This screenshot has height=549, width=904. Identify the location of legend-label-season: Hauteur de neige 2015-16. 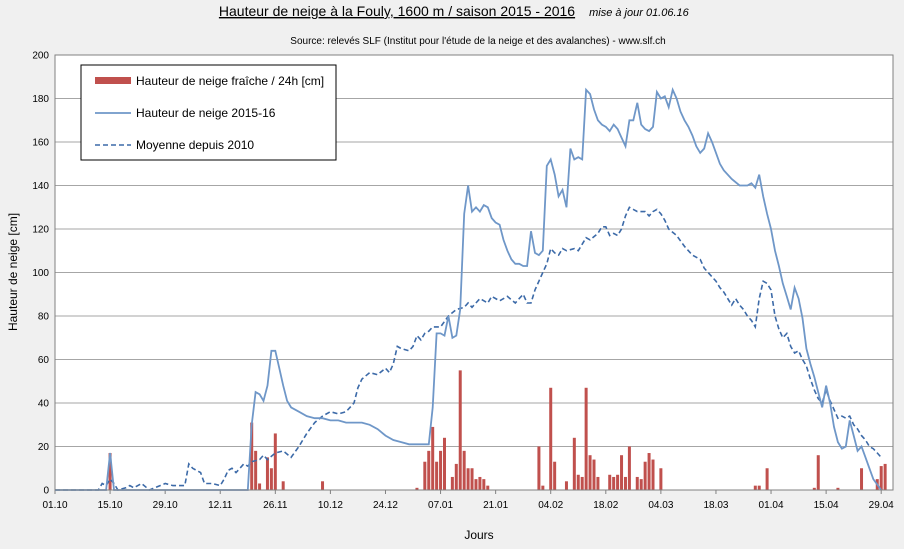
(206, 113).